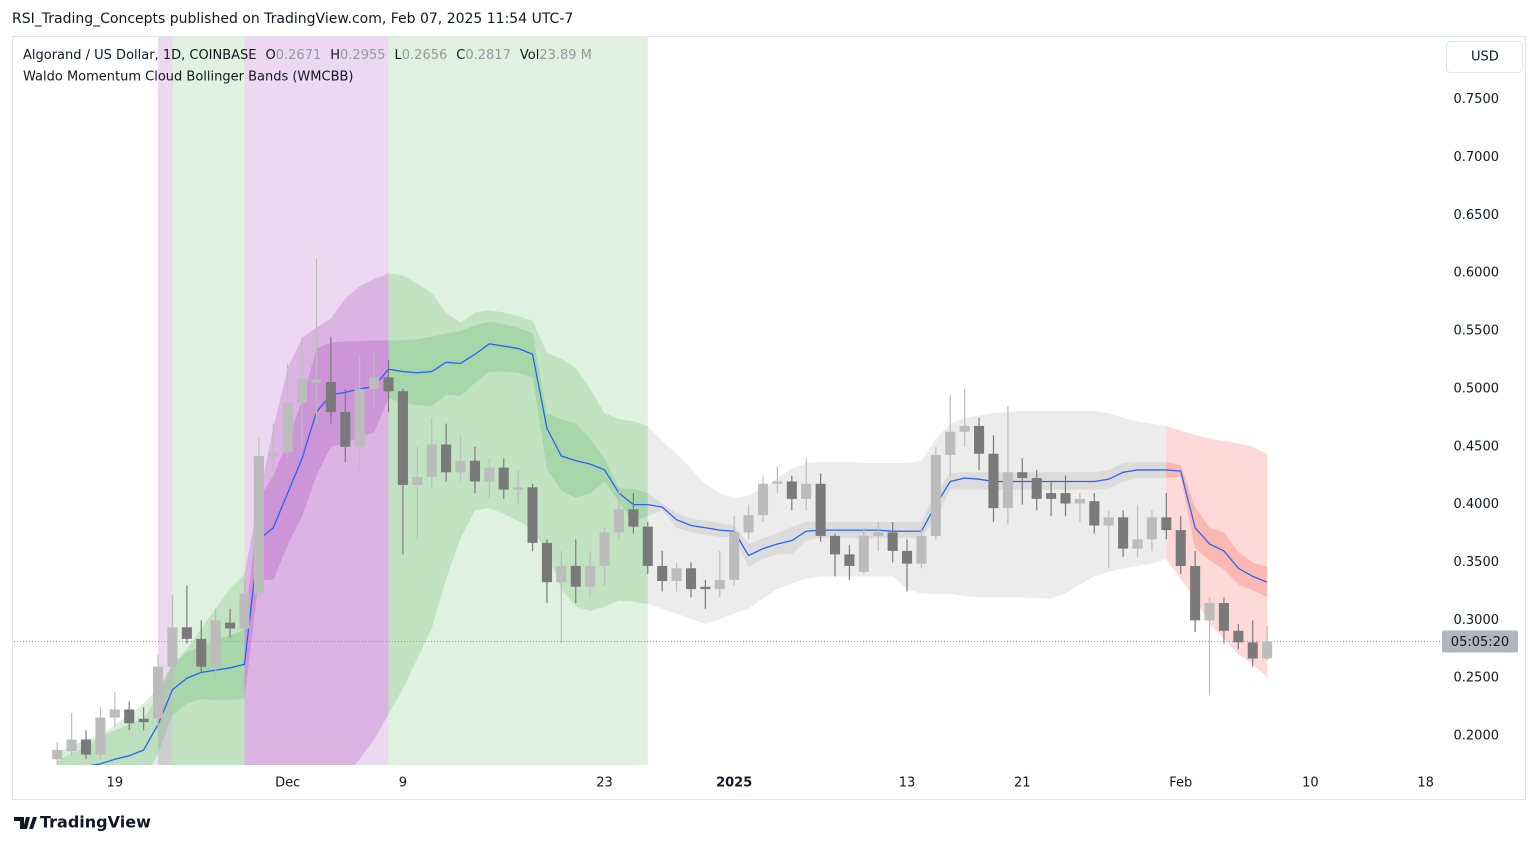 The width and height of the screenshot is (1539, 846). What do you see at coordinates (1310, 783) in the screenshot?
I see `x-tick-label: 10` at bounding box center [1310, 783].